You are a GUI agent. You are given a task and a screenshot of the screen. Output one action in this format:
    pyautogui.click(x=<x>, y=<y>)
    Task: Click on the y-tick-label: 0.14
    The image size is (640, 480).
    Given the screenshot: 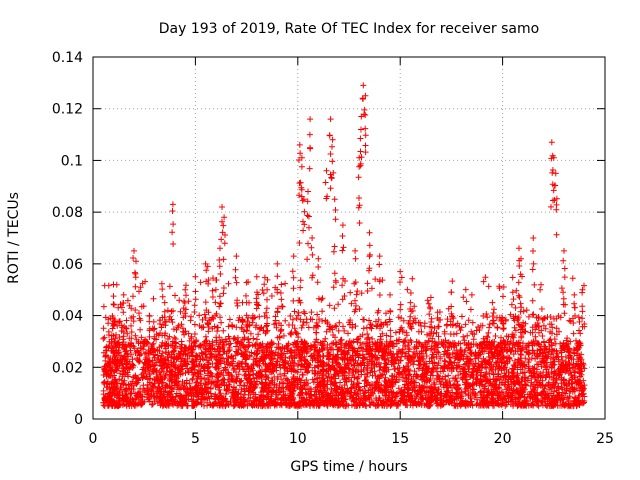 What is the action you would take?
    pyautogui.click(x=67, y=58)
    